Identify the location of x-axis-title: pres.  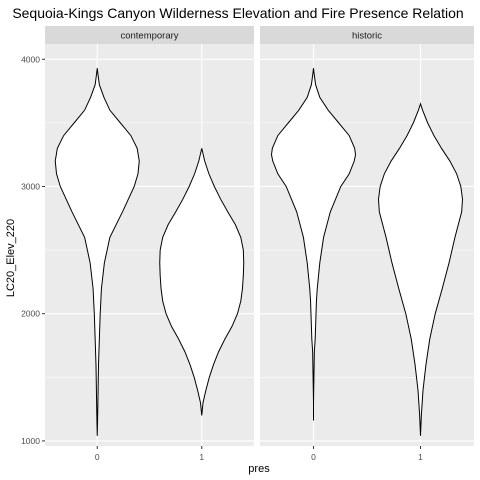
(259, 469).